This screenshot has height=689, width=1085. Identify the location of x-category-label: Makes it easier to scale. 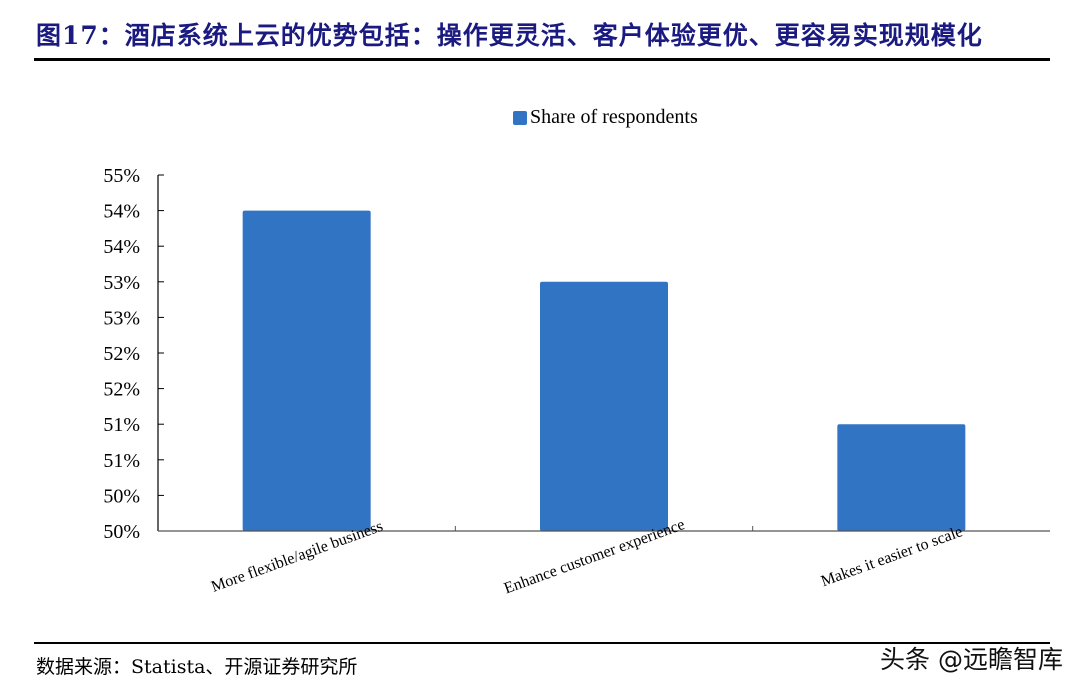
(892, 556).